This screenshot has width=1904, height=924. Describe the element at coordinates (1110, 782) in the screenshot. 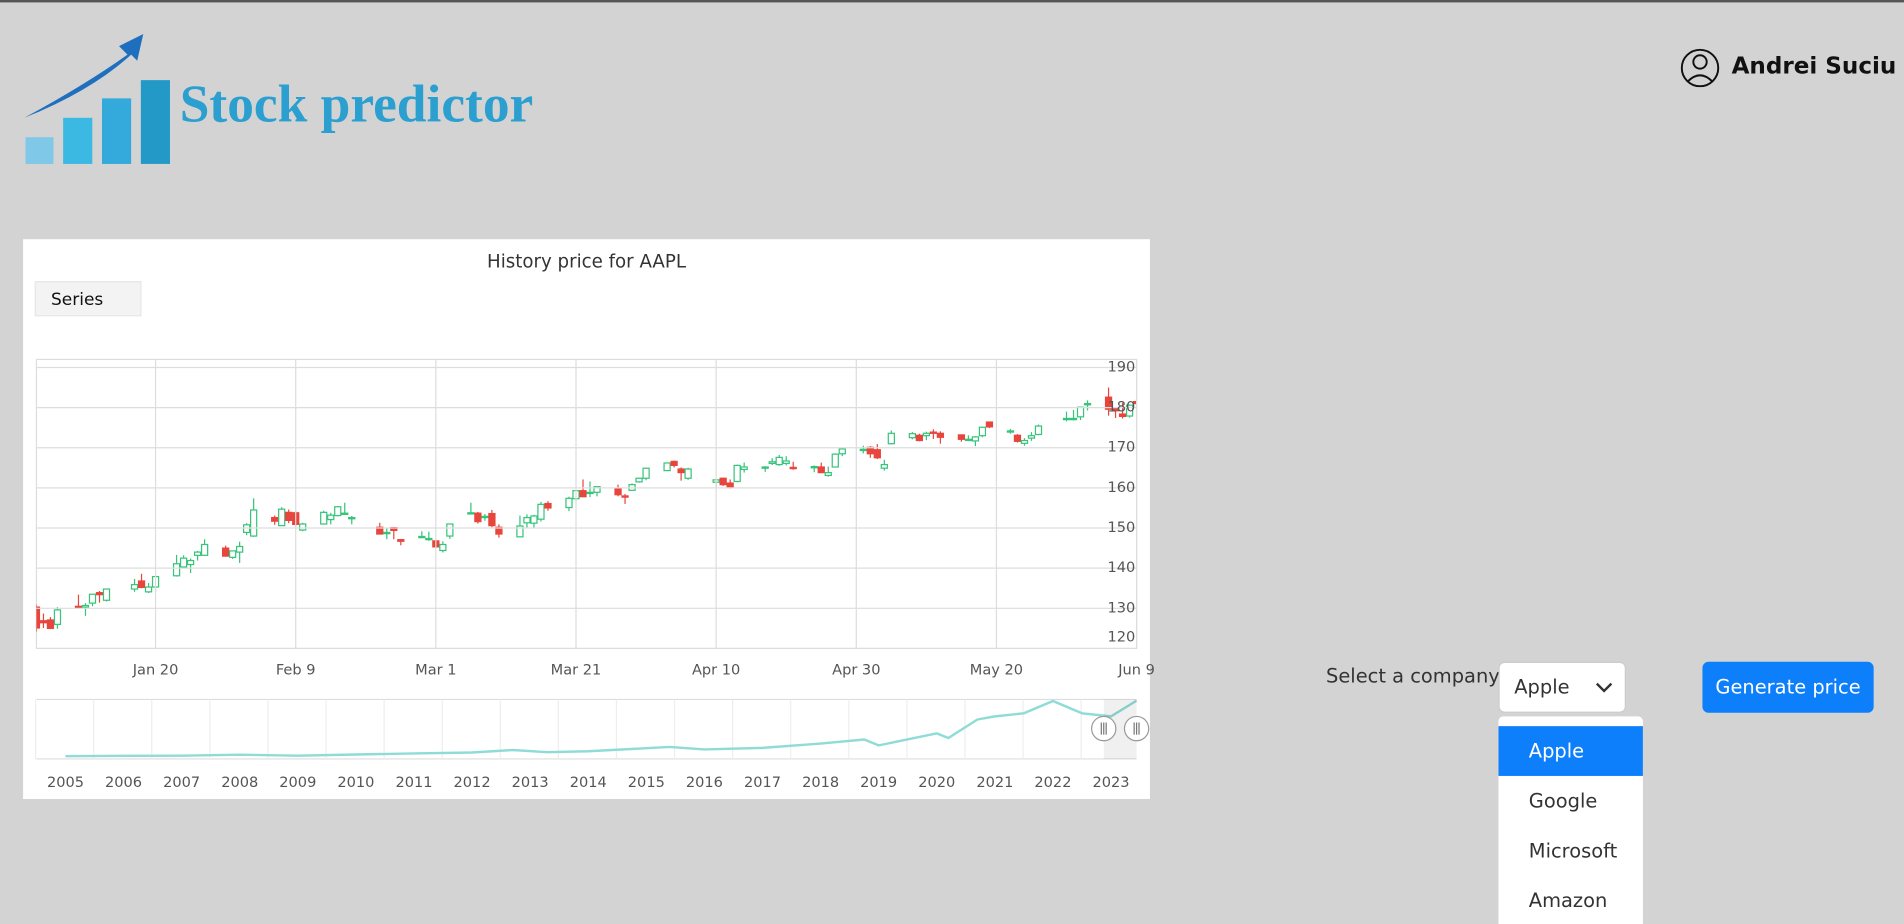

I see `navigator-tick-label: 2023` at that location.